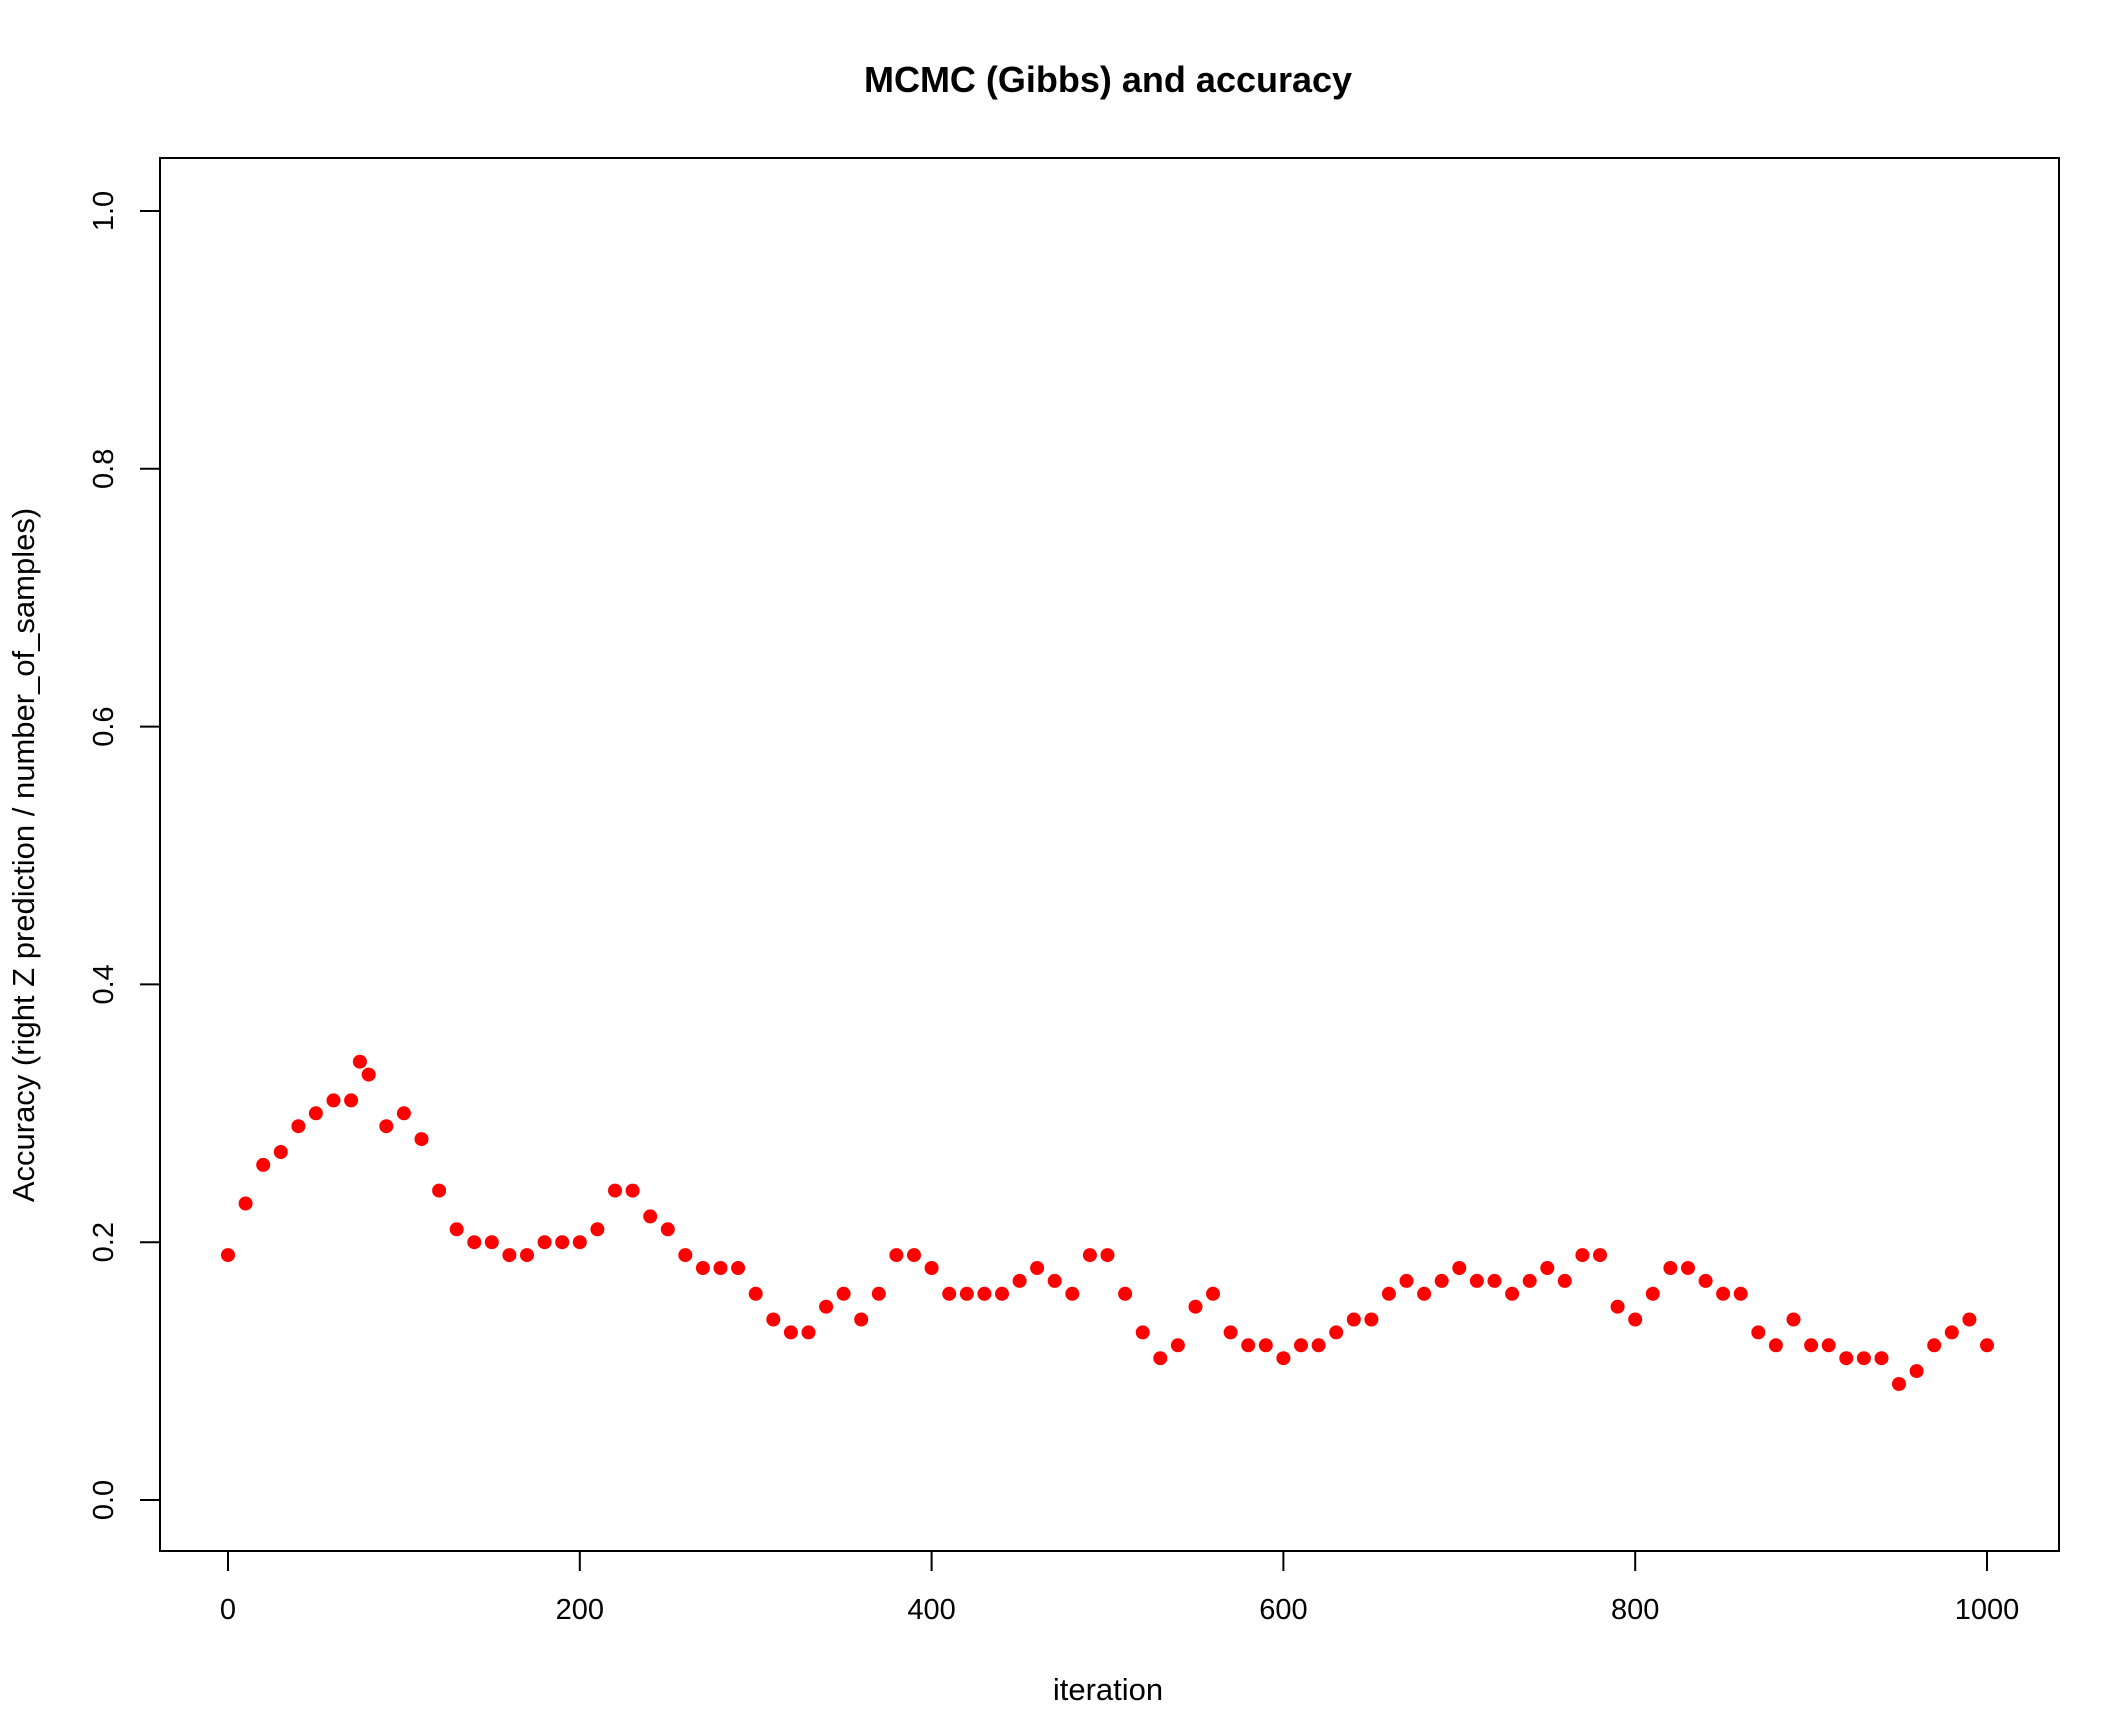 The height and width of the screenshot is (1728, 2112). Describe the element at coordinates (104, 726) in the screenshot. I see `y-tick-label: 0.6` at that location.